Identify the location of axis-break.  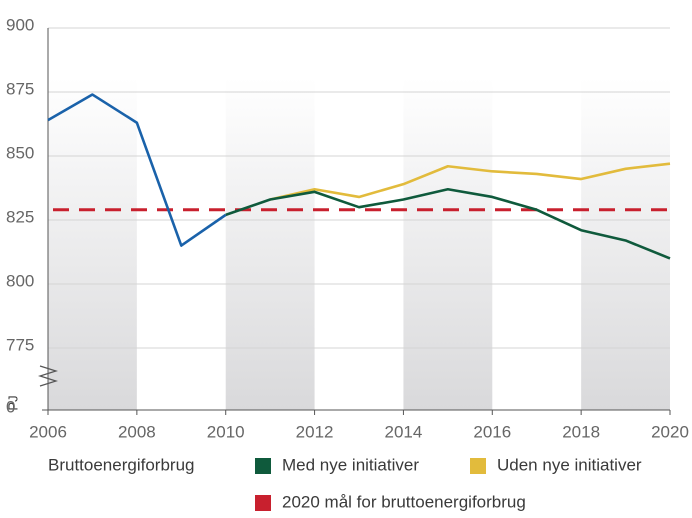
(48, 376).